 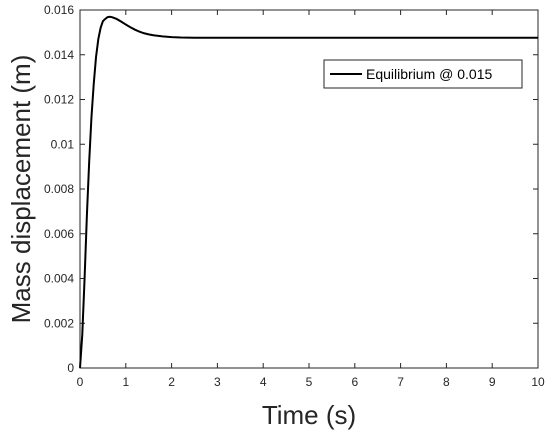 What do you see at coordinates (492, 382) in the screenshot?
I see `x-tick-label: 9` at bounding box center [492, 382].